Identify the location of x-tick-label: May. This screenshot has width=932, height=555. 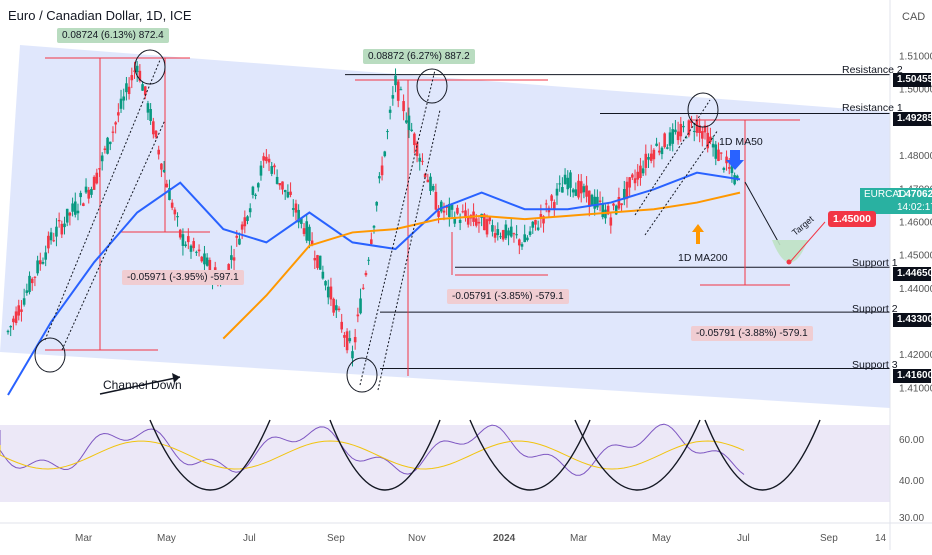
(661, 538).